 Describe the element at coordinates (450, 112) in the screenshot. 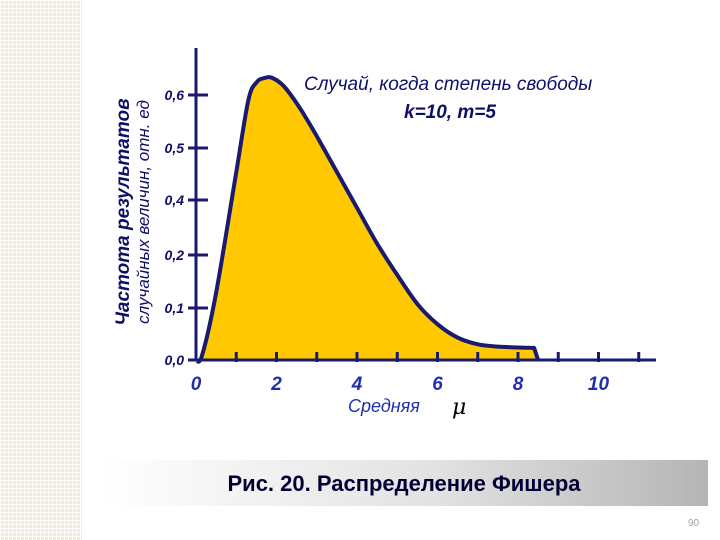

I see `chart-subtitle: k=10, m=5` at that location.